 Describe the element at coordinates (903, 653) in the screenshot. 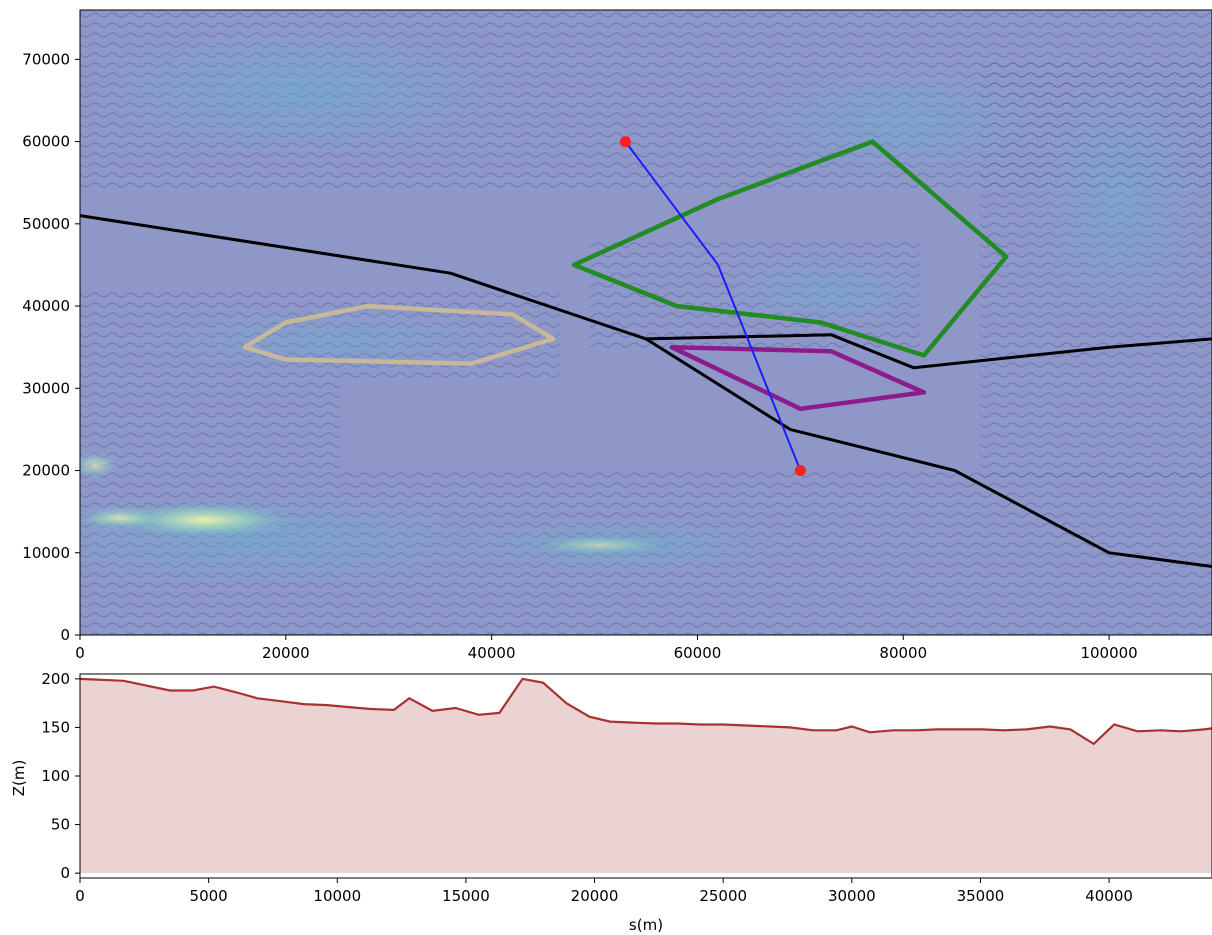

I see `map-x-tick-label: 80000` at that location.